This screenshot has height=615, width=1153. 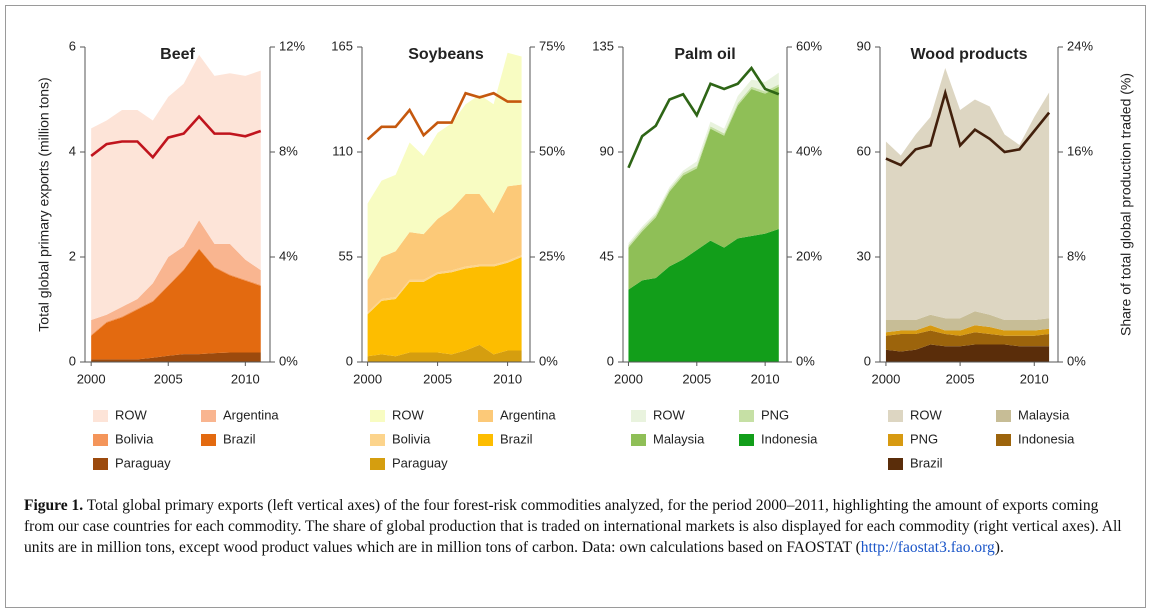 I want to click on y2-tick-label: 8%, so click(x=288, y=150).